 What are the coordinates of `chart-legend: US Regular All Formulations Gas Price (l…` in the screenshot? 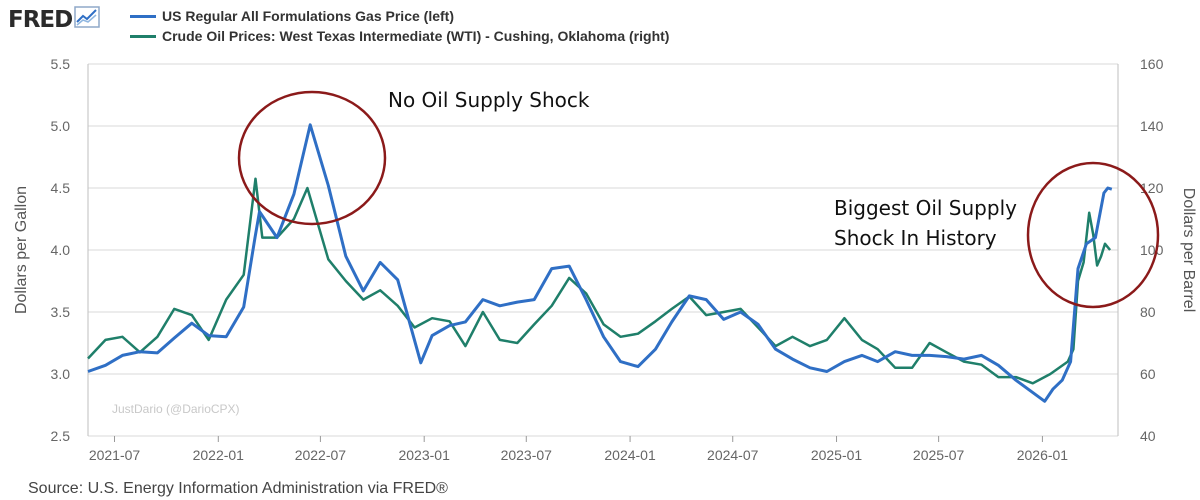 It's located at (399, 26).